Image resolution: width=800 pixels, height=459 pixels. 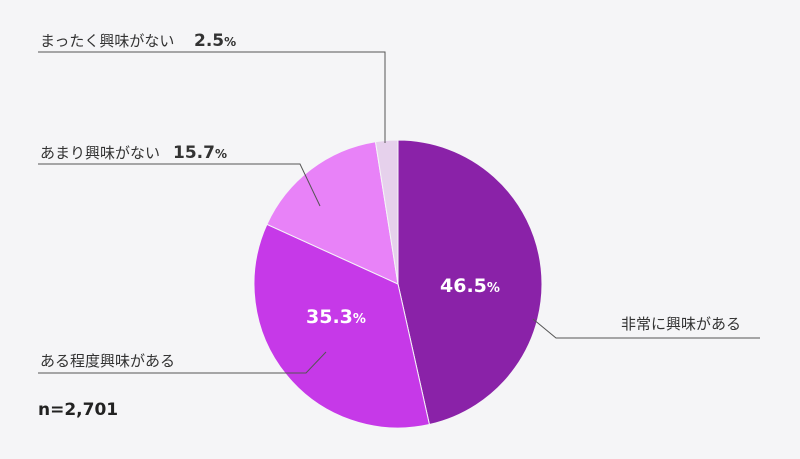 What do you see at coordinates (100, 153) in the screenshot?
I see `label-not-much: あまり興味がない` at bounding box center [100, 153].